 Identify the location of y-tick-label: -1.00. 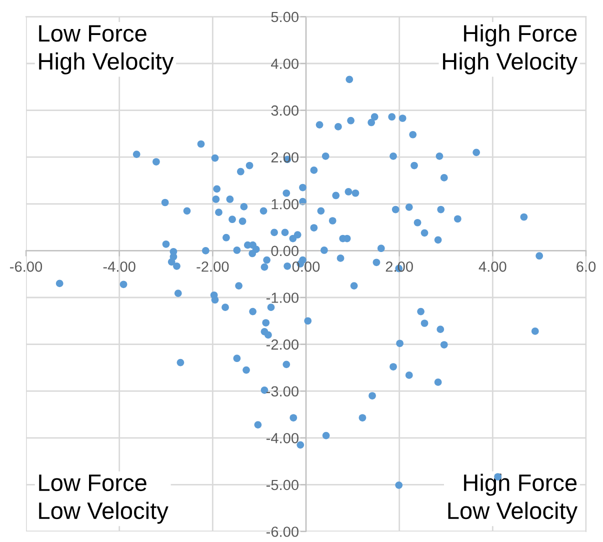
(282, 297).